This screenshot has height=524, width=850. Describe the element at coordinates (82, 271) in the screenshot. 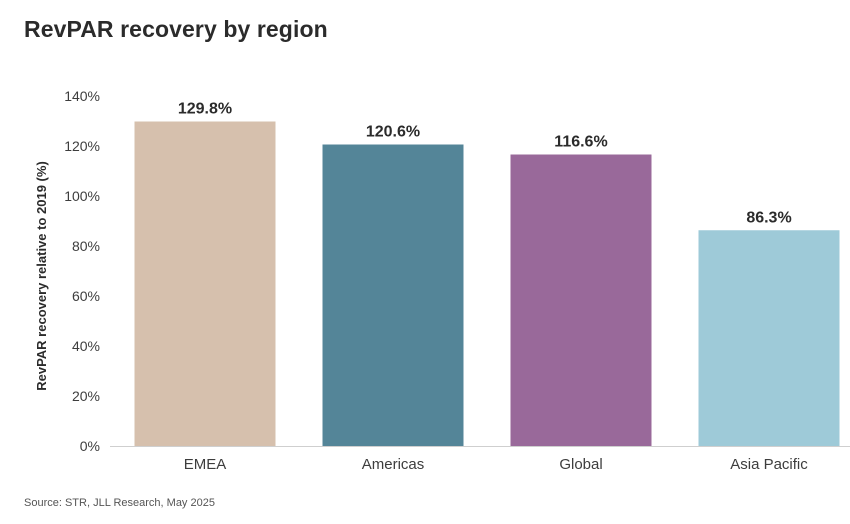

I see `y-axis-ticks: 0% 20% 40% 60% 80% 100% 120% 140%` at that location.